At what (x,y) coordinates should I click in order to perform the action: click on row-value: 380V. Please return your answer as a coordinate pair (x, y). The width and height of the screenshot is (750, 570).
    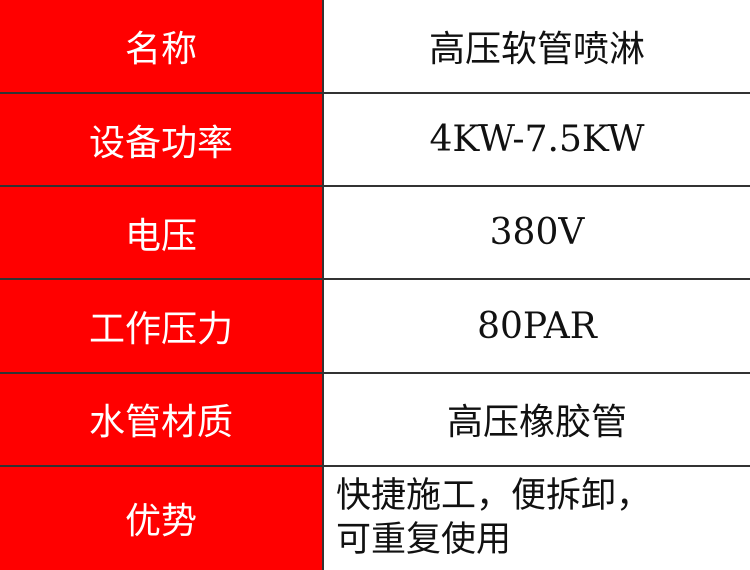
    Looking at the image, I should click on (536, 233).